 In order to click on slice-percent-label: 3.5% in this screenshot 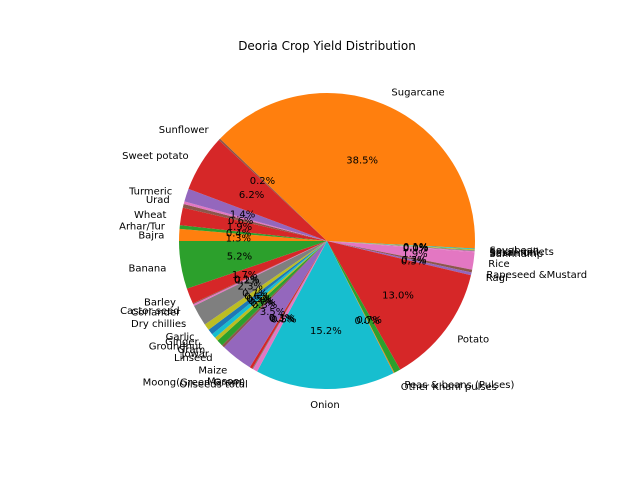, I will do `click(272, 312)`.